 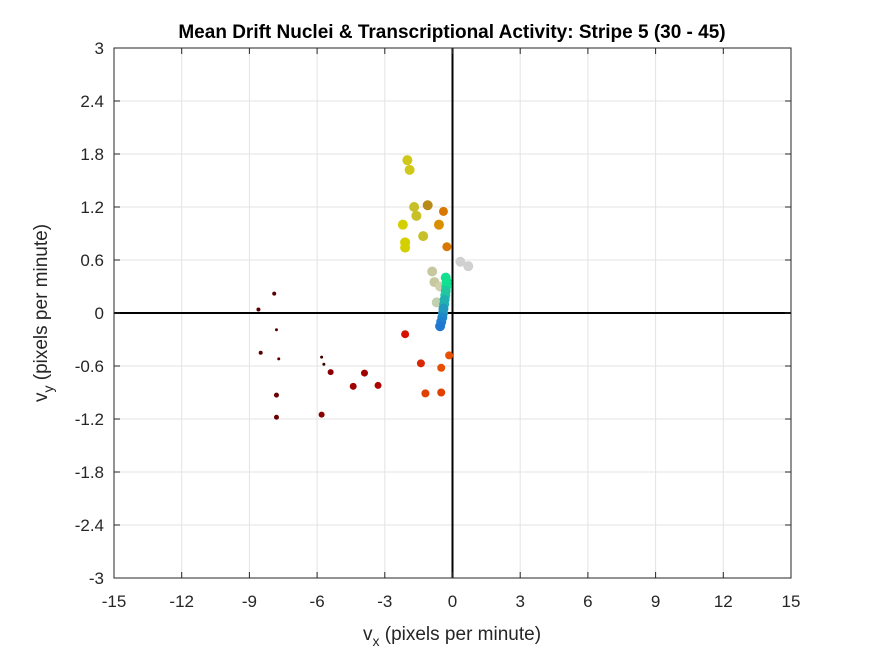 What do you see at coordinates (723, 601) in the screenshot?
I see `x-tick-label: 12` at bounding box center [723, 601].